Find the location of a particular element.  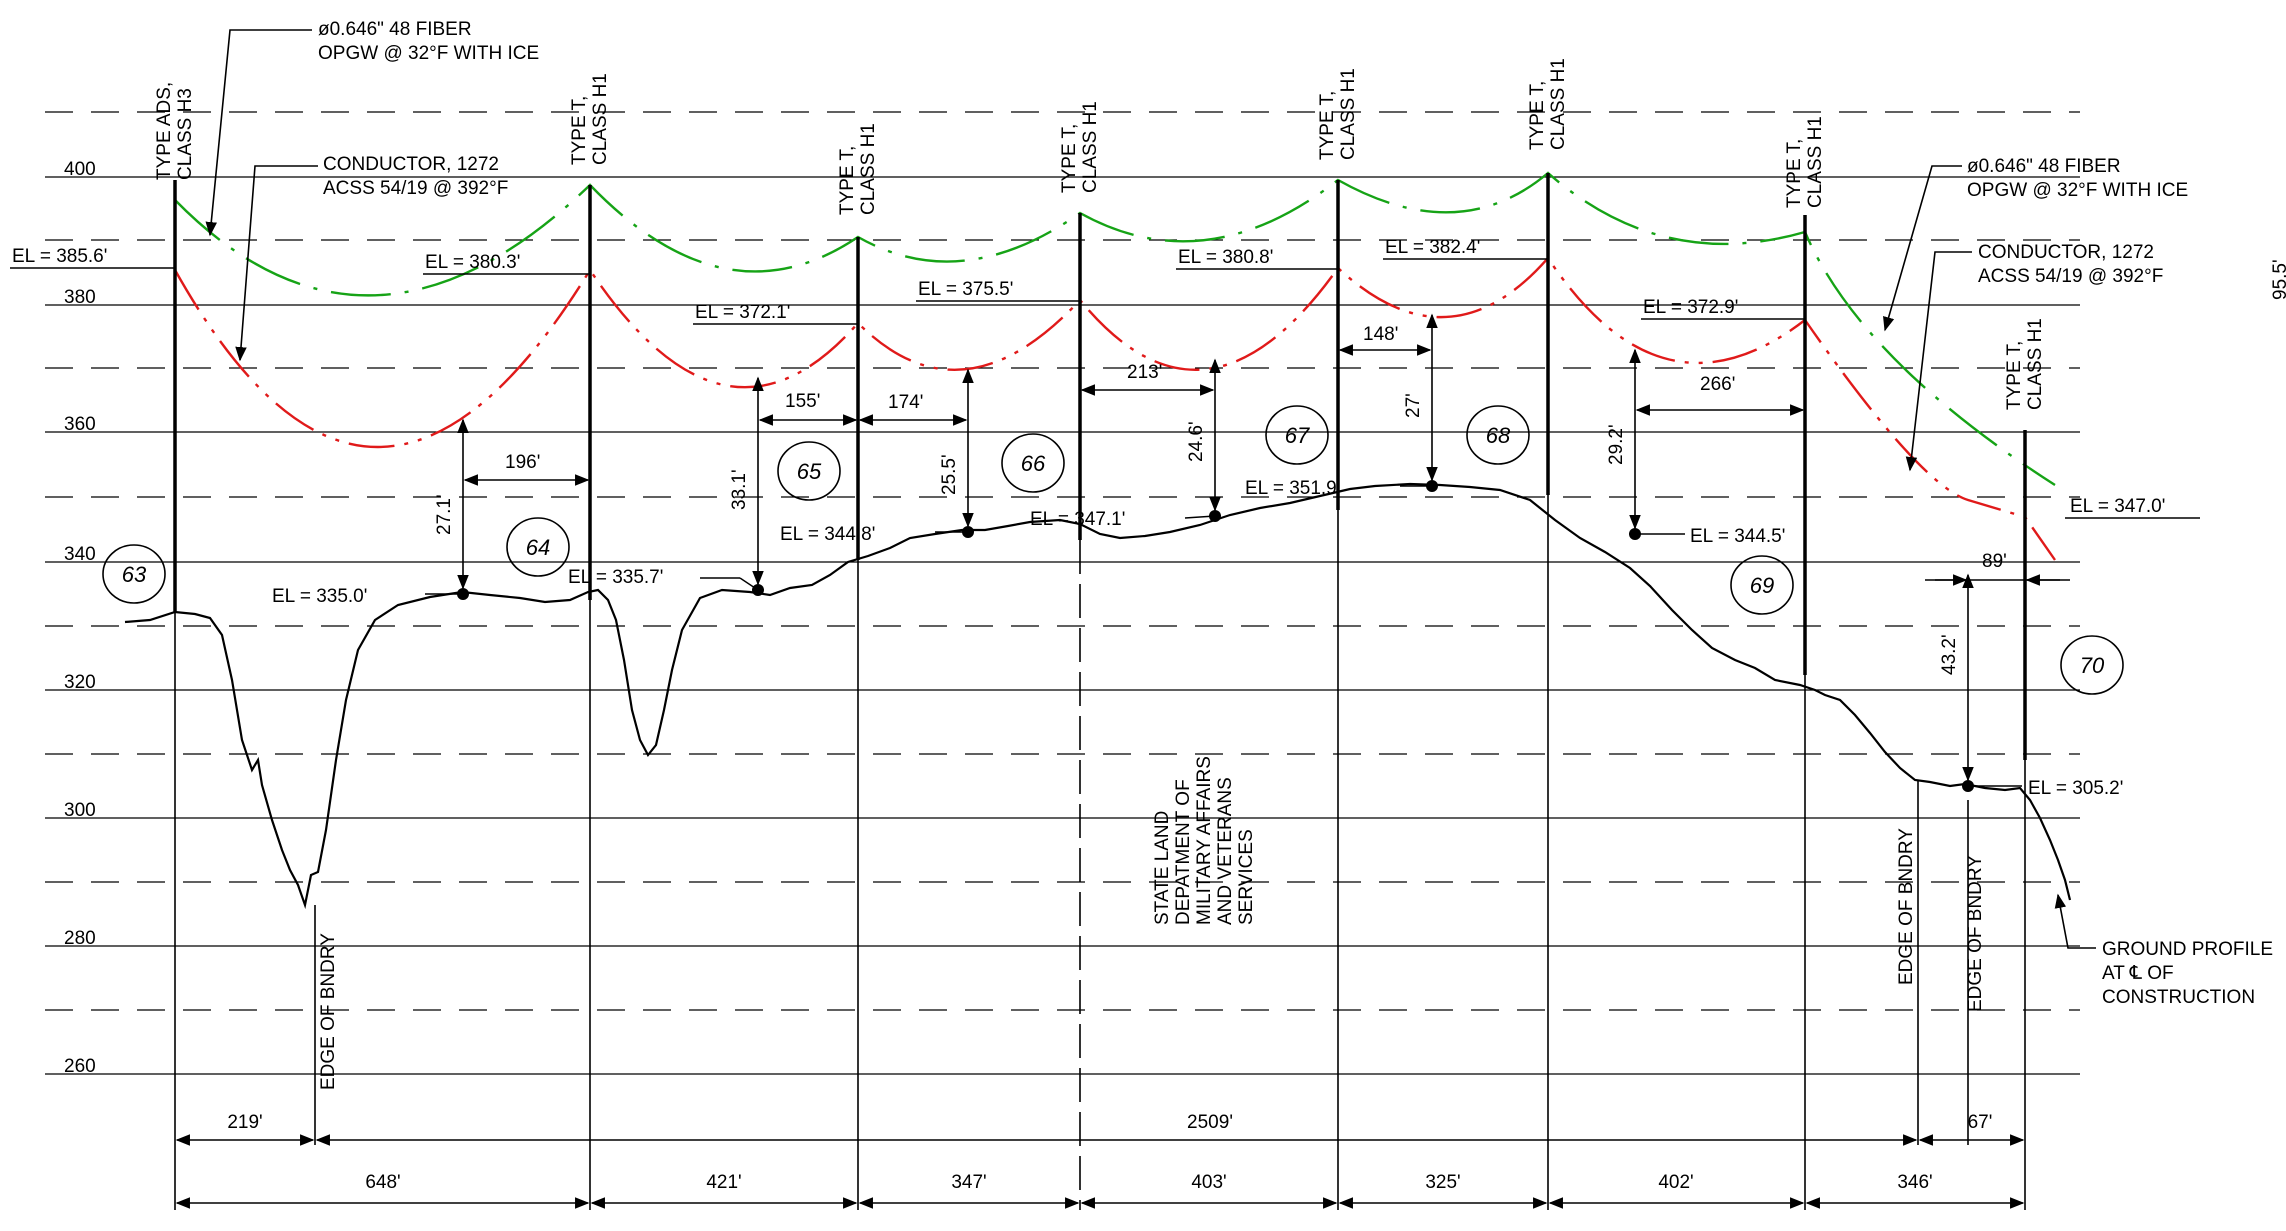

dim-value: 67' is located at coordinates (1980, 1122).